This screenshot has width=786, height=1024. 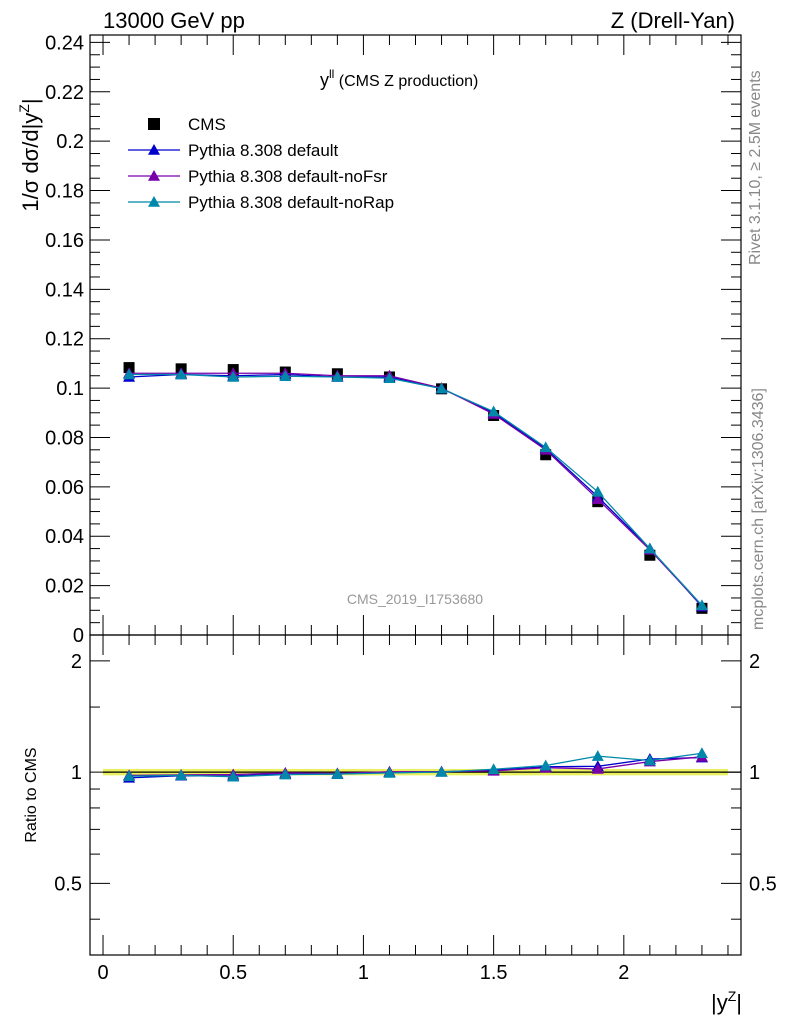 I want to click on legend-label: Pythia 8.308 default, so click(x=263, y=150).